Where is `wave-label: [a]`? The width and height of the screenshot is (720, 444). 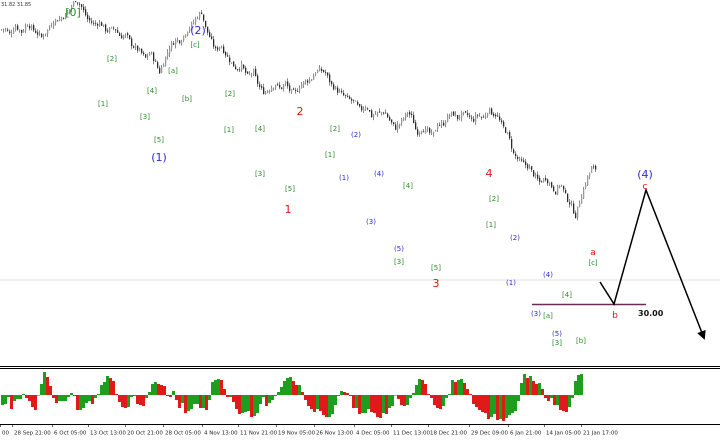 wave-label: [a] is located at coordinates (173, 71).